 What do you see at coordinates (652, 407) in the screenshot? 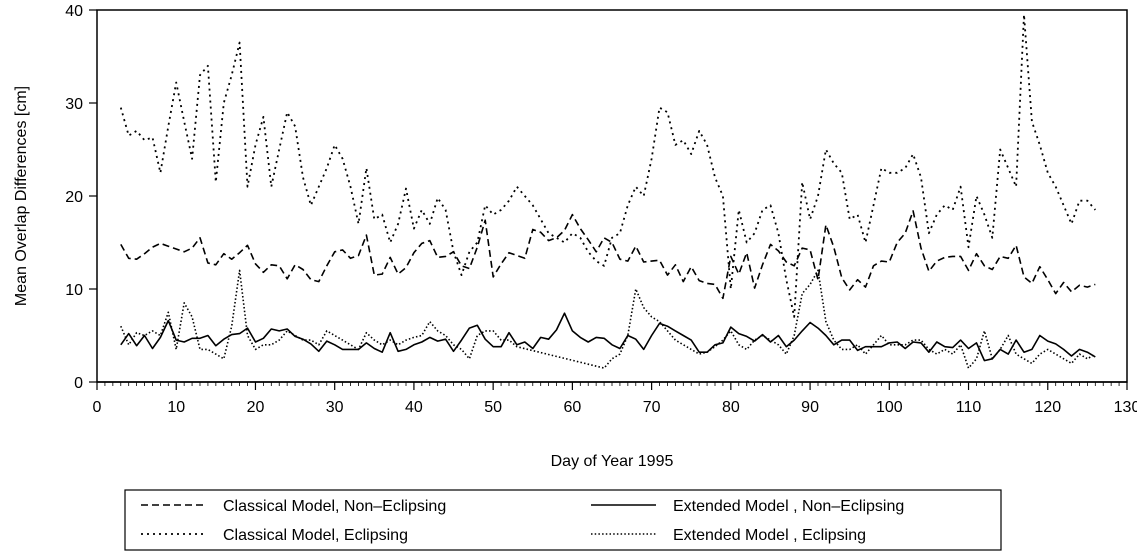
I see `x-tick-label: 70` at bounding box center [652, 407].